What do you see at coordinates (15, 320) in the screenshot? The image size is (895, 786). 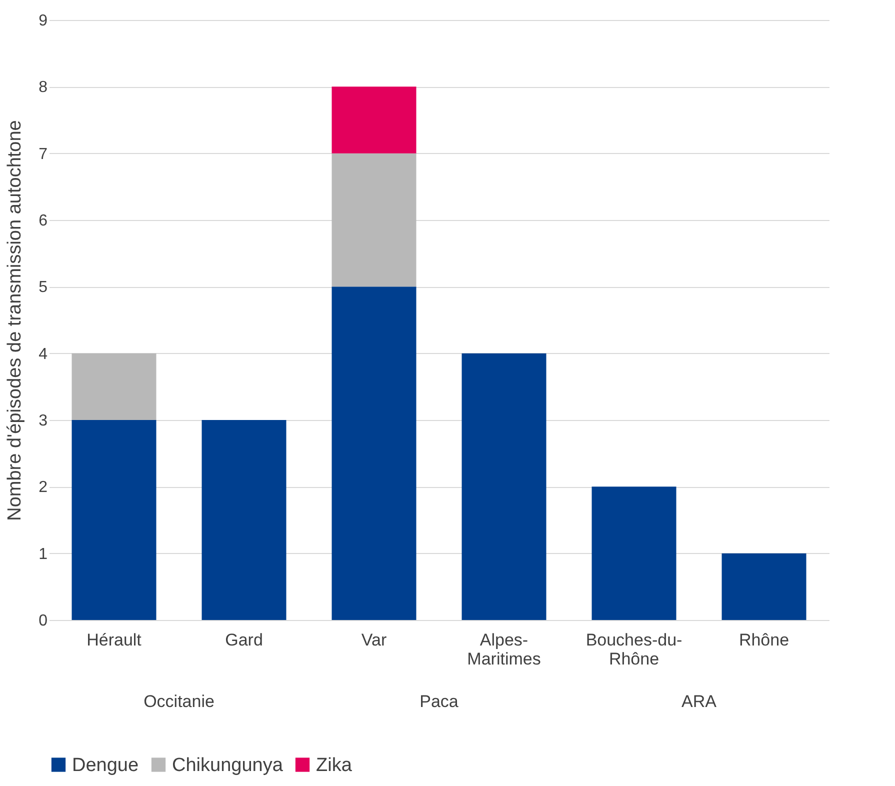 I see `y-axis-title: Nombre d'épisodes de transmission autochtone` at bounding box center [15, 320].